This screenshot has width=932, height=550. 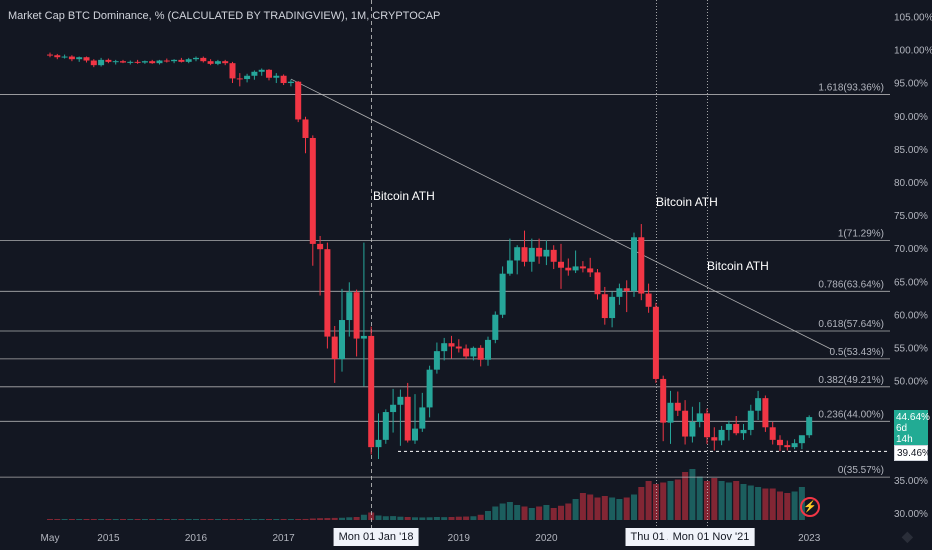 I want to click on y-axis-tick-label: 70.00%, so click(x=911, y=249).